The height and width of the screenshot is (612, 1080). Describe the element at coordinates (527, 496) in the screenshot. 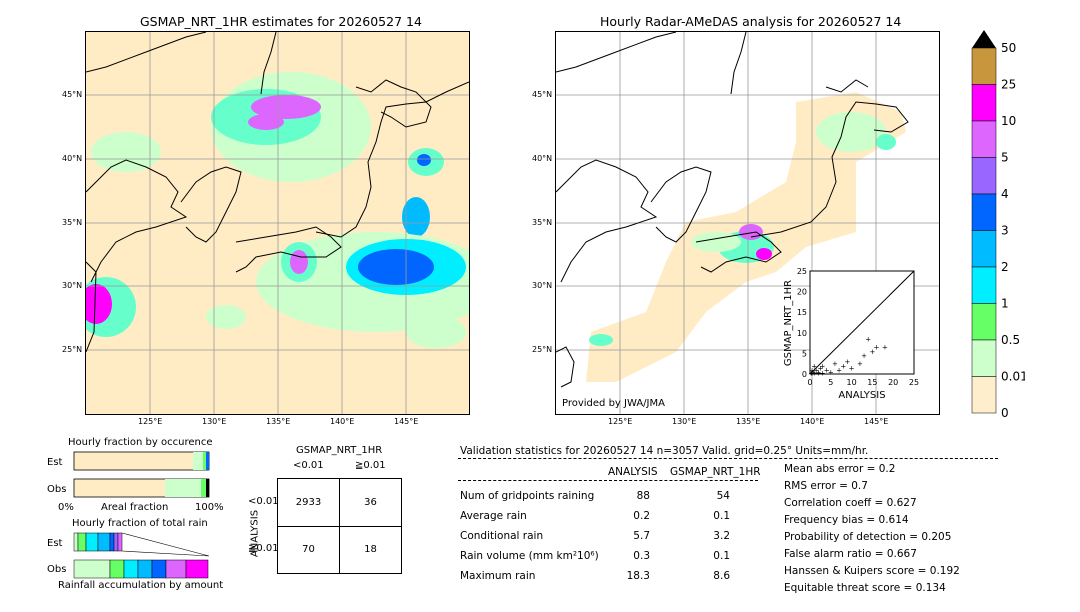

I see `validation-row-label: Num of gridpoints raining` at that location.